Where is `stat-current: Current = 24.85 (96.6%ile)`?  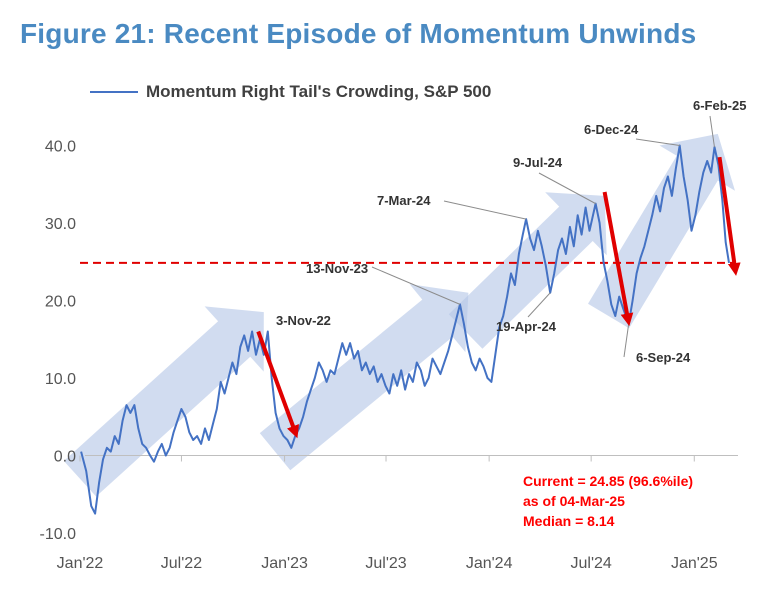
stat-current: Current = 24.85 (96.6%ile) is located at coordinates (608, 481).